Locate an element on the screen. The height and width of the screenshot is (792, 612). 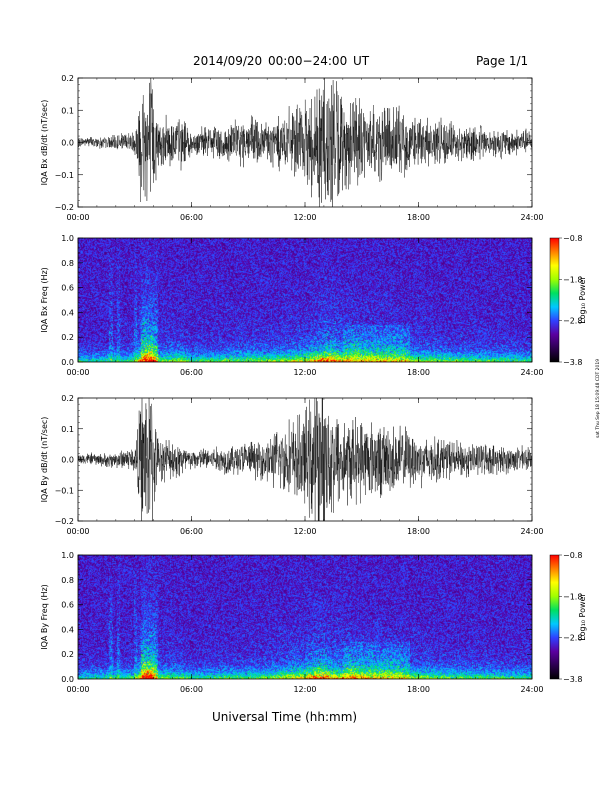
y-axis-label: IQA By dB/dt (nT/sec) is located at coordinates (44, 460).